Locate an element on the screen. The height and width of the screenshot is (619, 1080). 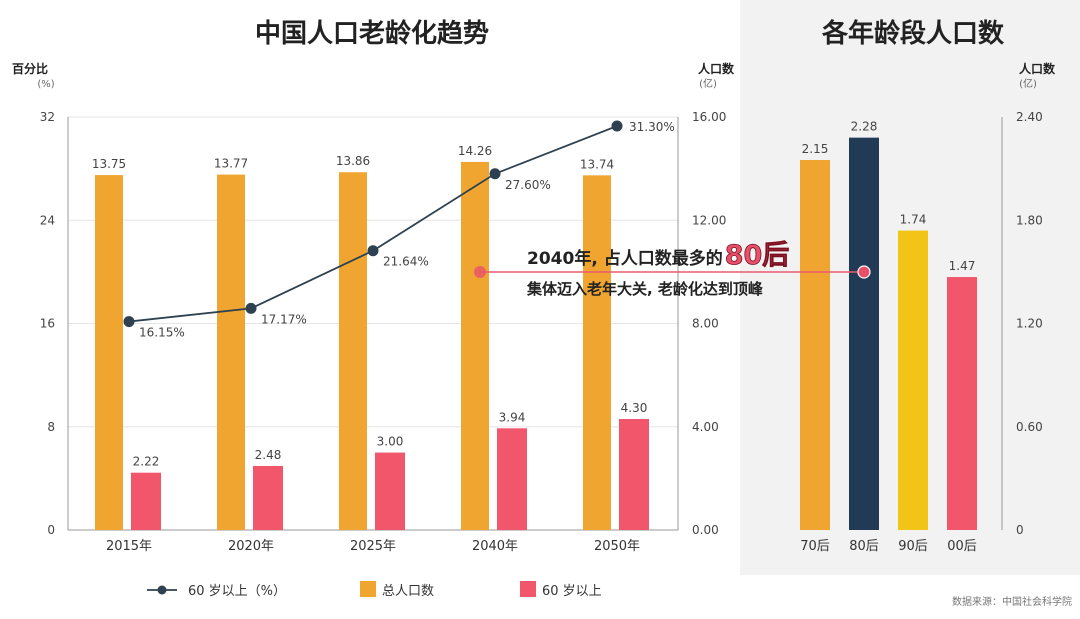
x-axis-category: 2015年 is located at coordinates (129, 546).